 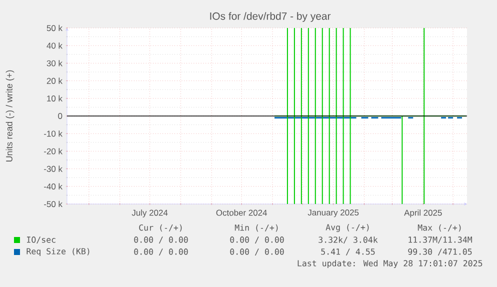 What do you see at coordinates (348, 252) in the screenshot?
I see `text: 5.41 / 4.55` at bounding box center [348, 252].